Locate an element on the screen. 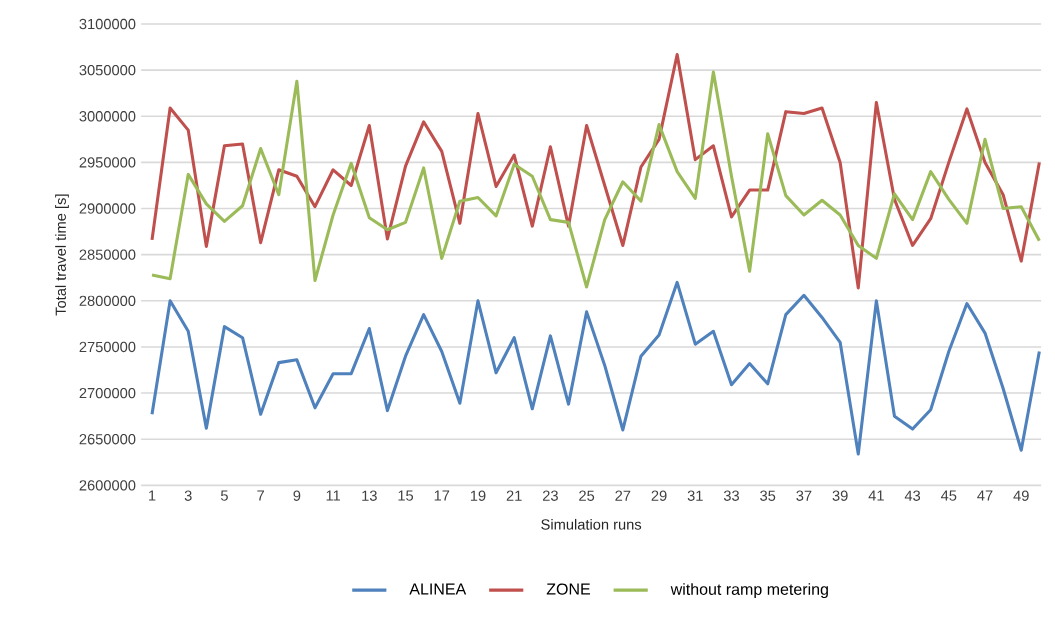 This screenshot has height=632, width=1055. x-tick-label: 41 is located at coordinates (876, 495).